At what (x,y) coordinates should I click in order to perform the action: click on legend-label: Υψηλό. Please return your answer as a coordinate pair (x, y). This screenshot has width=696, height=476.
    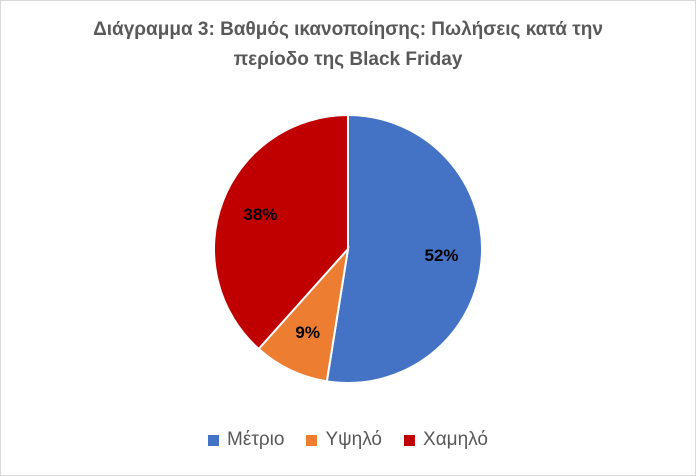
    Looking at the image, I should click on (354, 439).